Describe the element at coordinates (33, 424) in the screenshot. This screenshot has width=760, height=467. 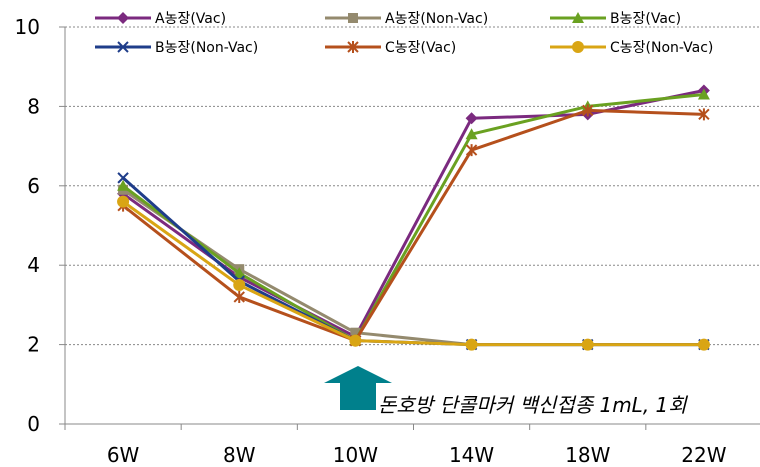
I see `y-tick-label: 0` at that location.